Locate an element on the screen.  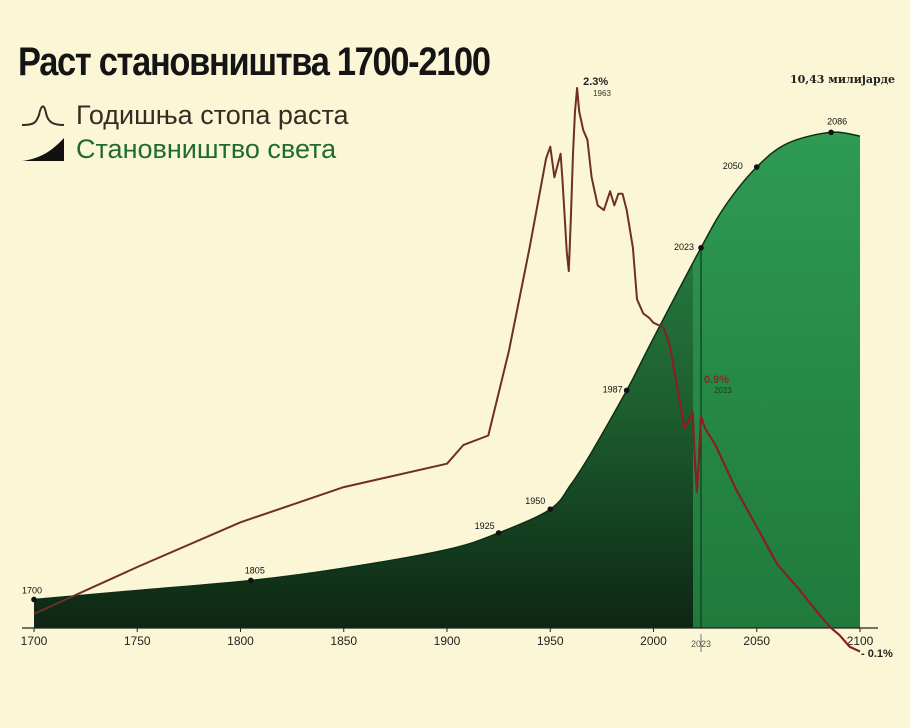
chart-title: Раст становништва 1700-2100 is located at coordinates (254, 62).